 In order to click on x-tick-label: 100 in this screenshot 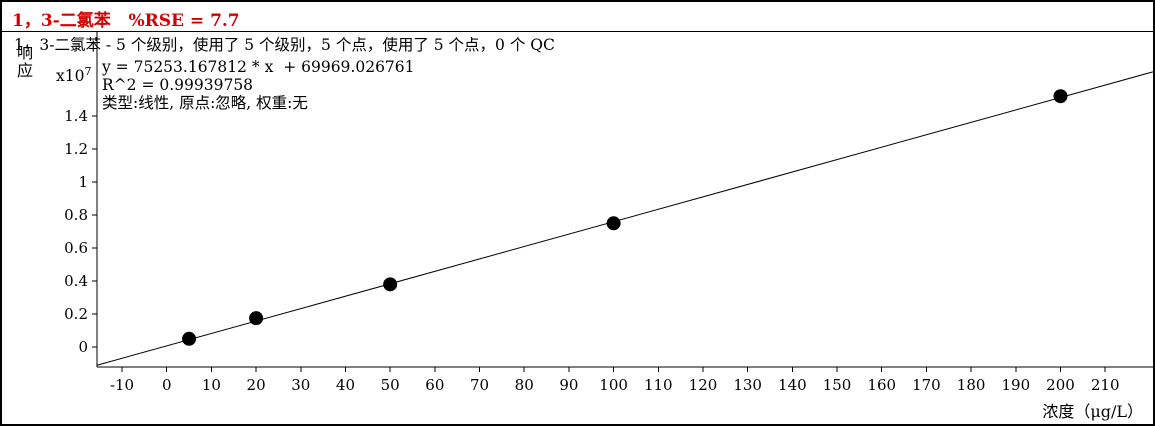, I will do `click(613, 385)`.